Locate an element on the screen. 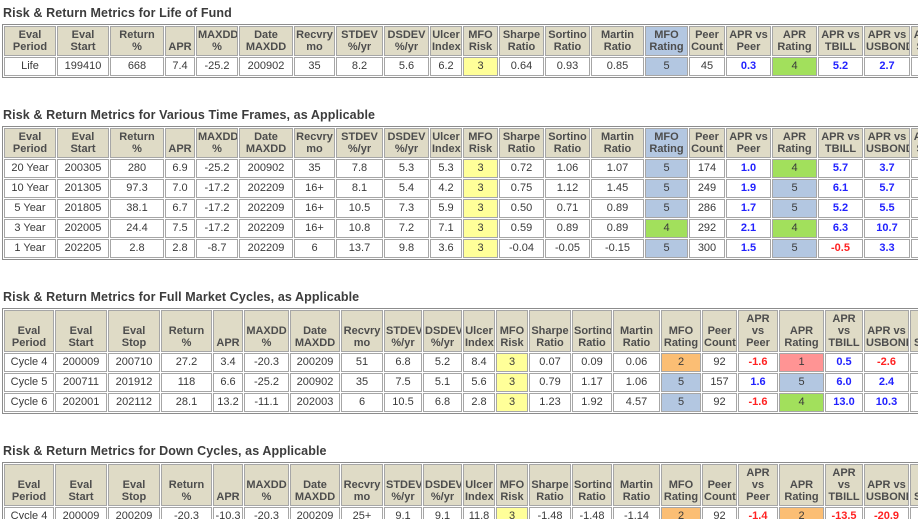  data-cell: 1.0 is located at coordinates (748, 168).